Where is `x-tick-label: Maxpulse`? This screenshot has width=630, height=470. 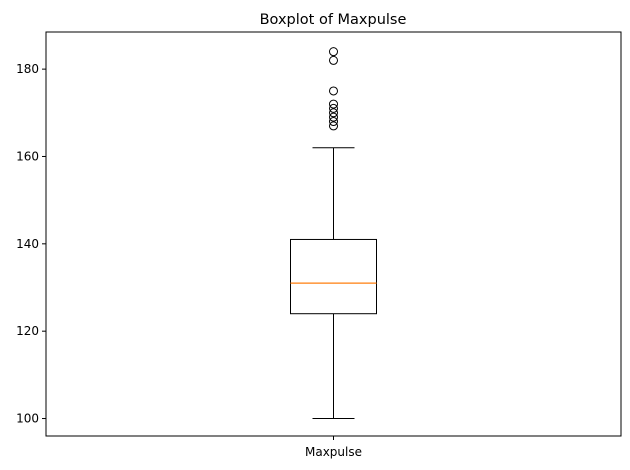 x-tick-label: Maxpulse is located at coordinates (333, 452).